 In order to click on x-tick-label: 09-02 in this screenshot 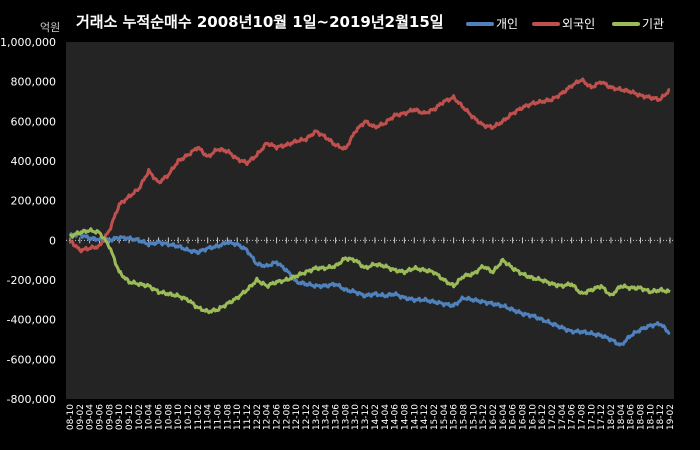, I will do `click(81, 417)`.